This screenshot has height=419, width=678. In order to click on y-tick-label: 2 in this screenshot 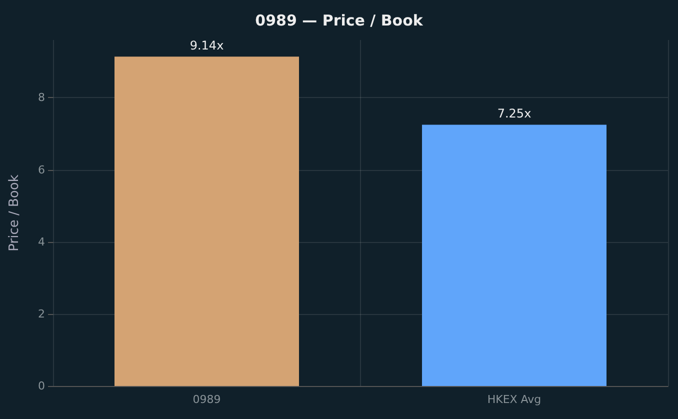, I will do `click(41, 313)`.